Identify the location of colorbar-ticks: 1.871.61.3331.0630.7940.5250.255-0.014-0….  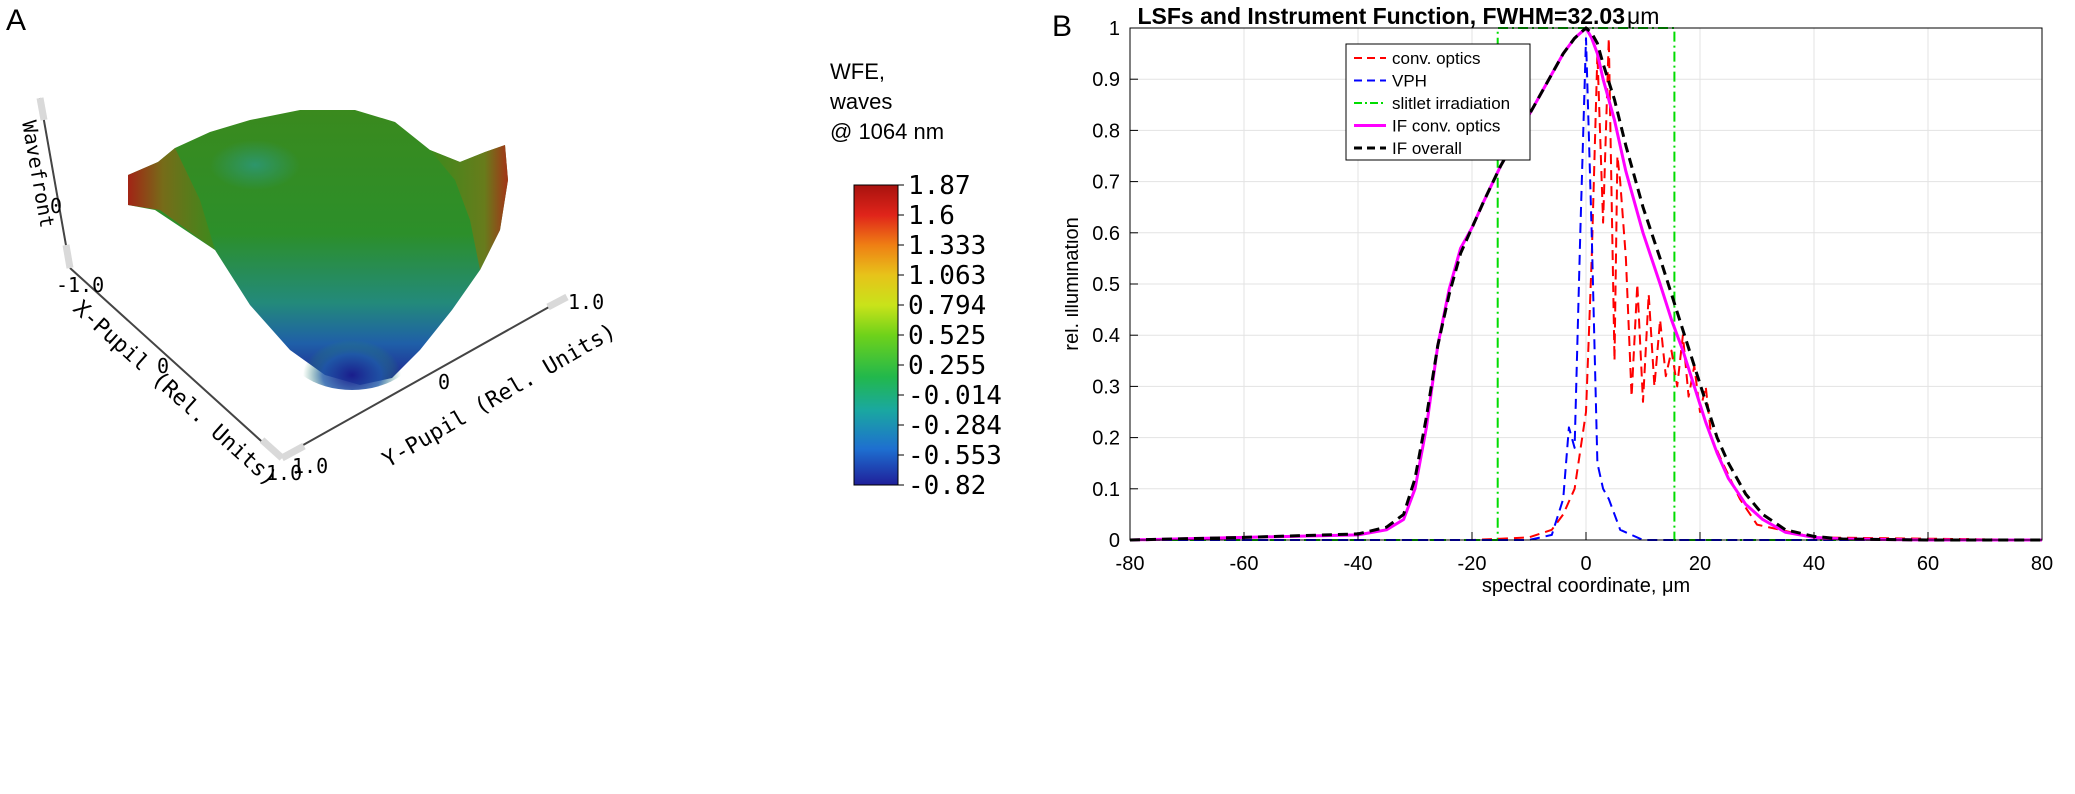
(950, 336).